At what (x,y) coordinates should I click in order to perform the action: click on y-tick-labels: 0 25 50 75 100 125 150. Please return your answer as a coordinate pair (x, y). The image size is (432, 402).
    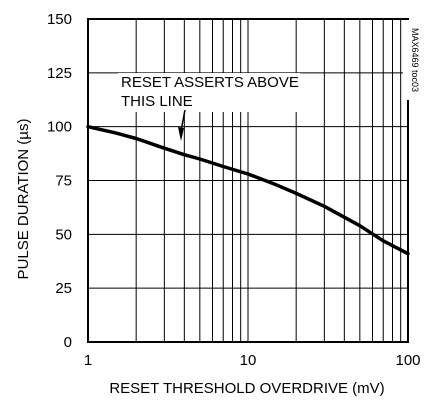
    Looking at the image, I should click on (59, 181).